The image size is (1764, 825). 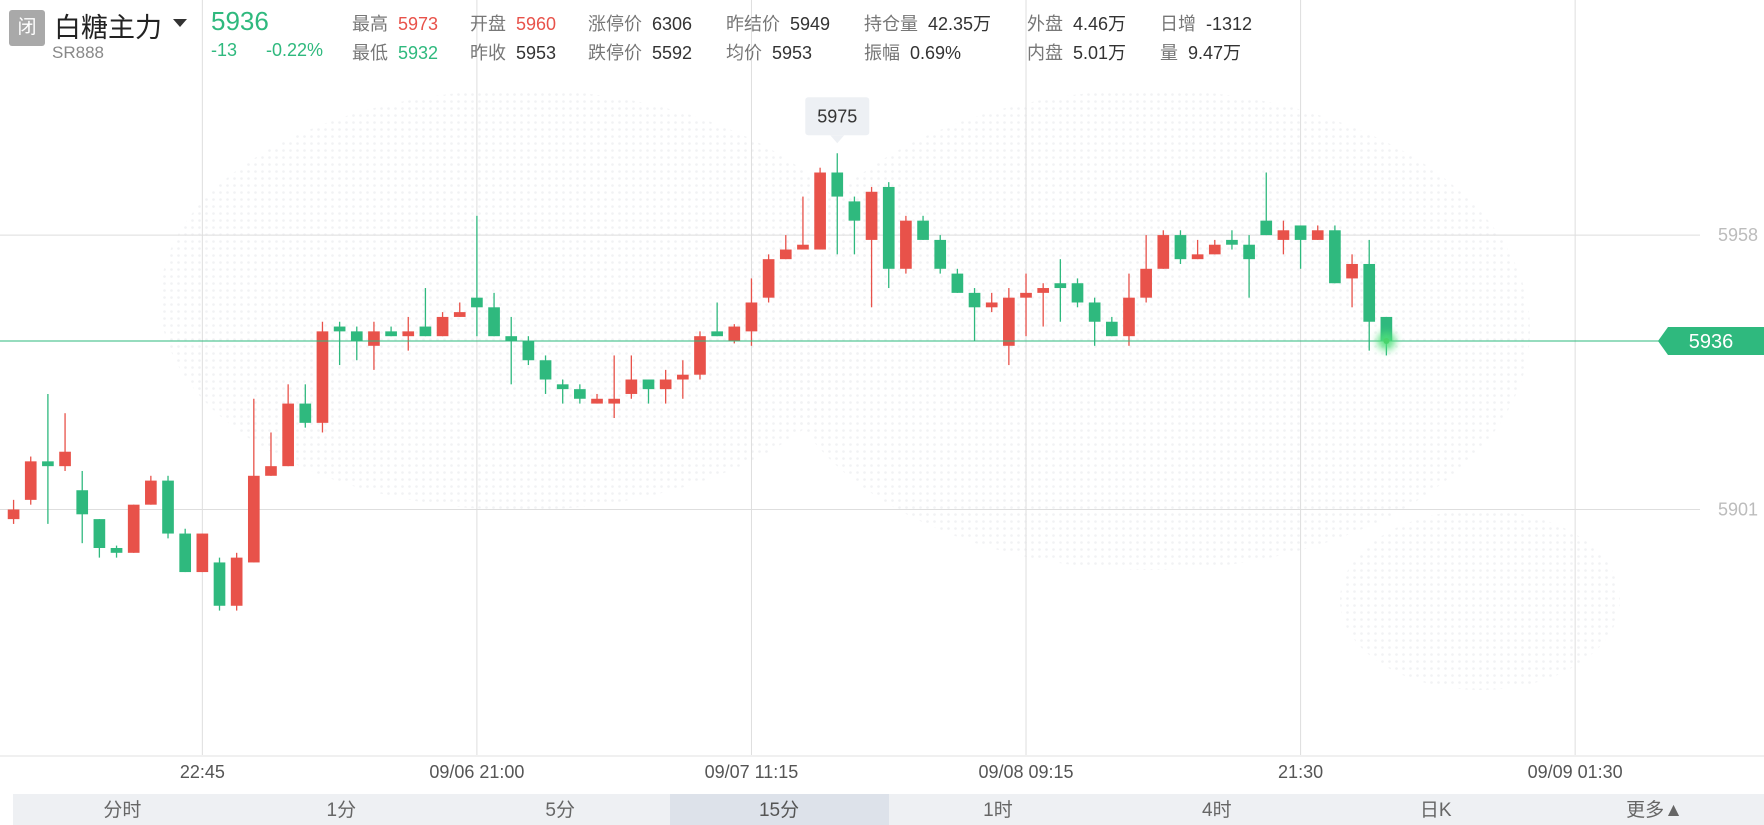 I want to click on stat-item: 均价 5953, so click(x=769, y=52).